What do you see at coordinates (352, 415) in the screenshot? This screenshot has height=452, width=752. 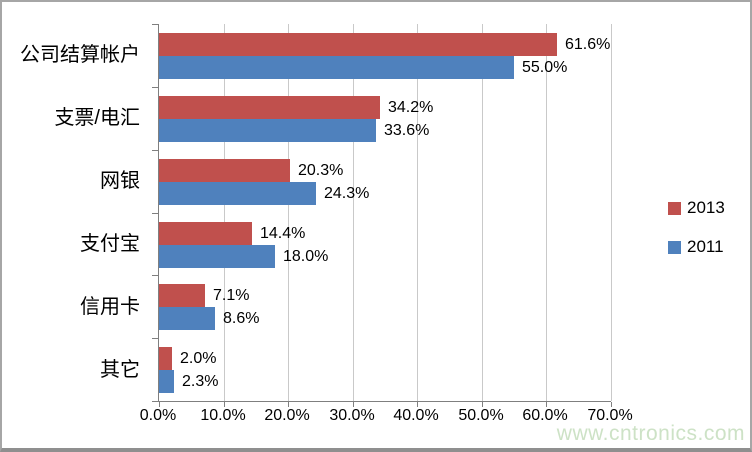 I see `x-axis-label: 30.0%` at bounding box center [352, 415].